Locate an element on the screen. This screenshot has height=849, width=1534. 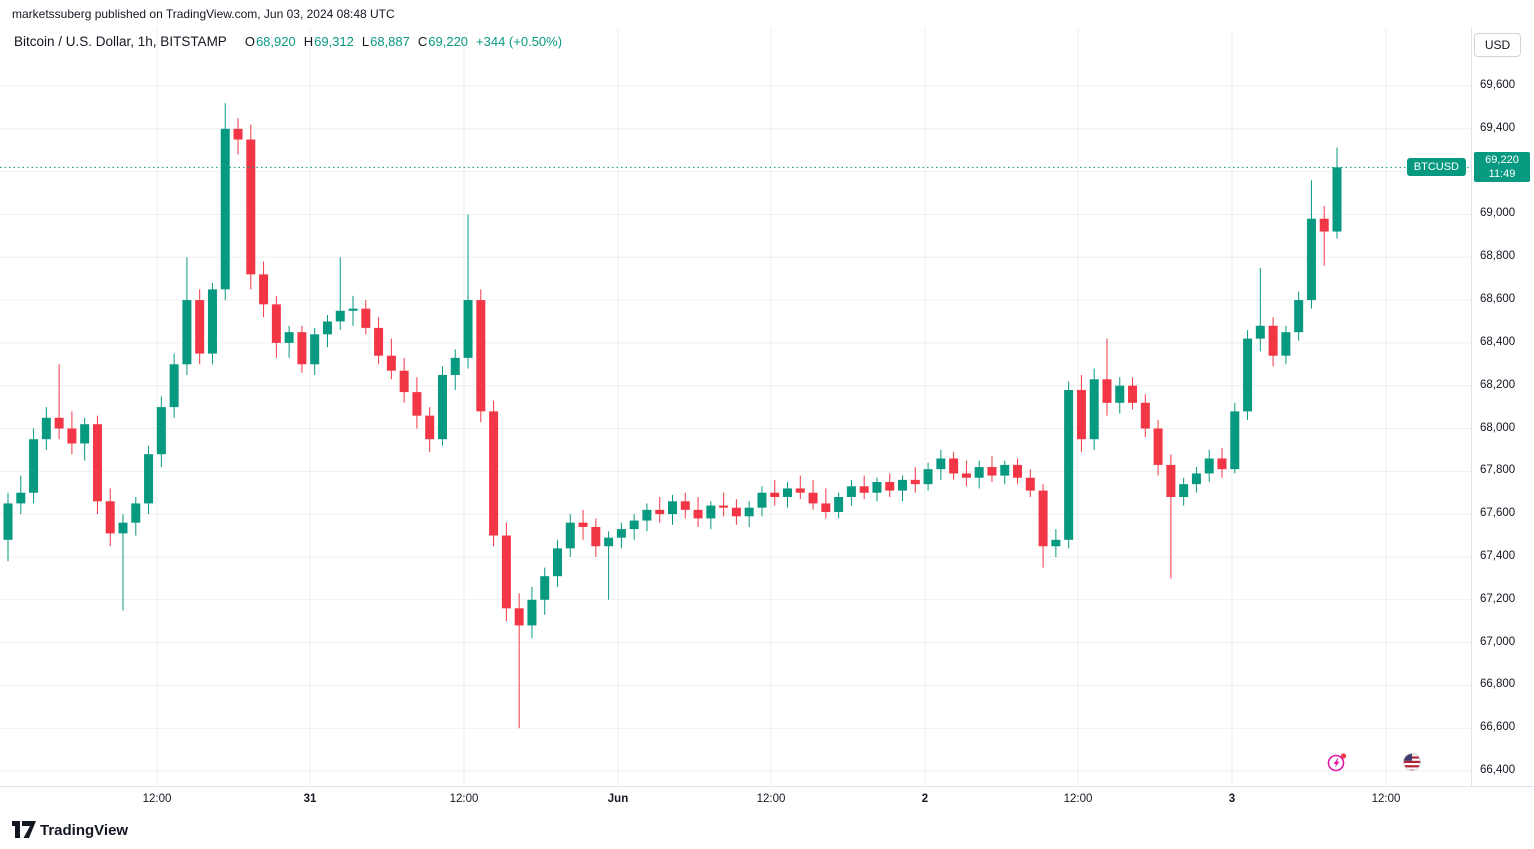
price-tick-label: 66,600 is located at coordinates (1498, 727).